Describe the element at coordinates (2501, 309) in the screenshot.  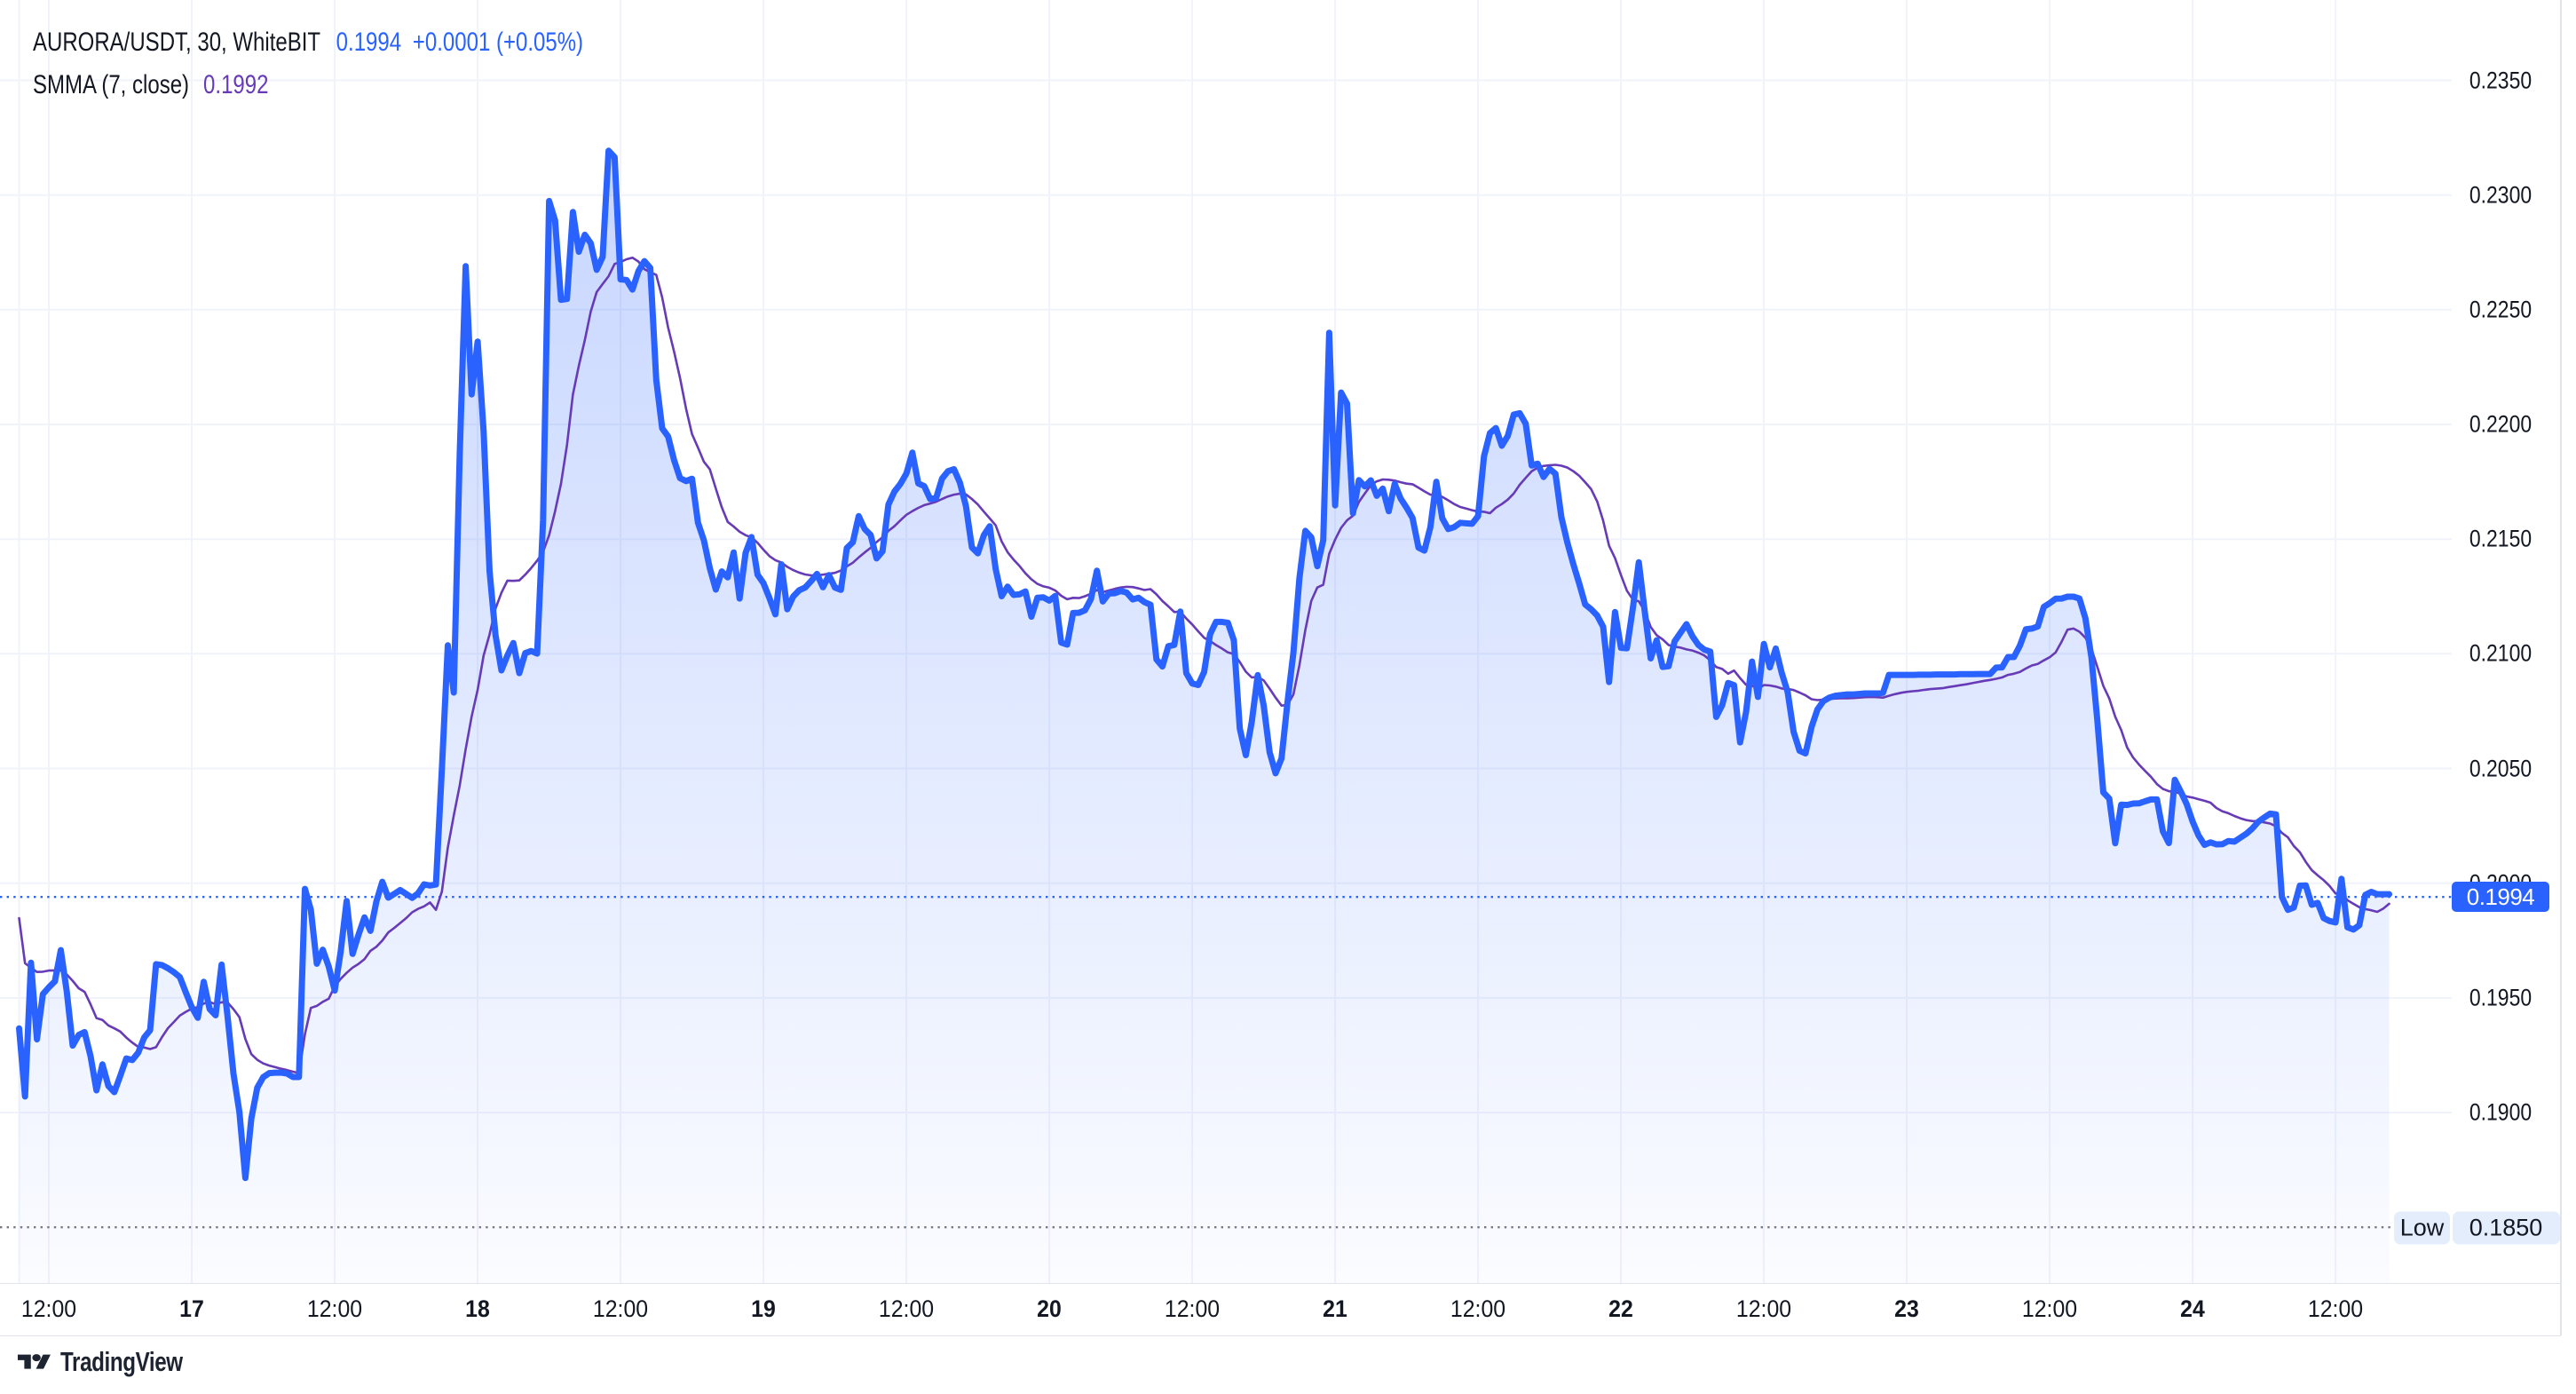
I see `price-axis-label: 0.2250` at that location.